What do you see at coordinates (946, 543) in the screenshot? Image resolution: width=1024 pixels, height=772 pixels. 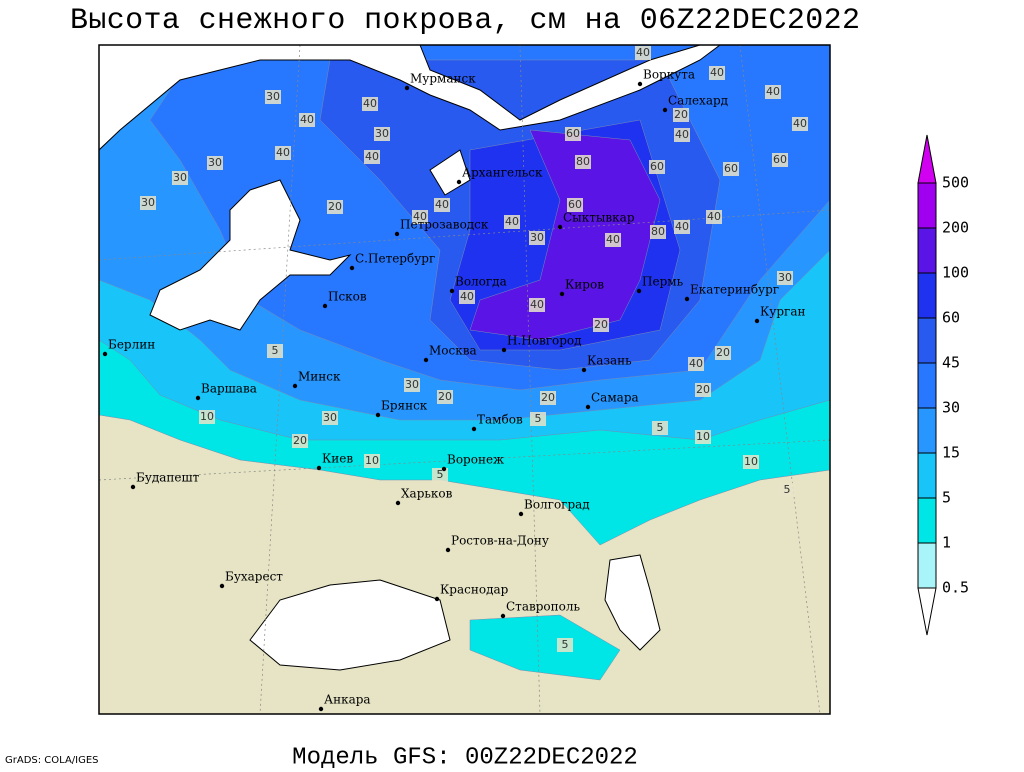 I see `legend-label: 1` at bounding box center [946, 543].